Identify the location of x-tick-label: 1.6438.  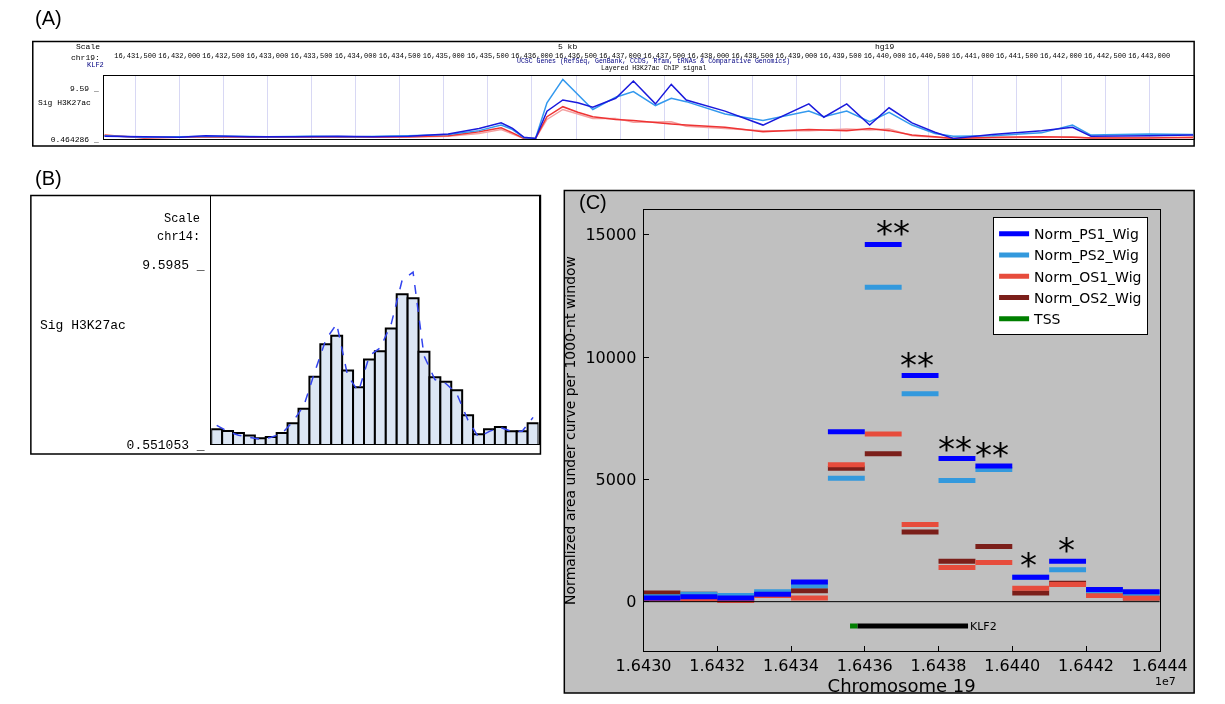
(938, 665).